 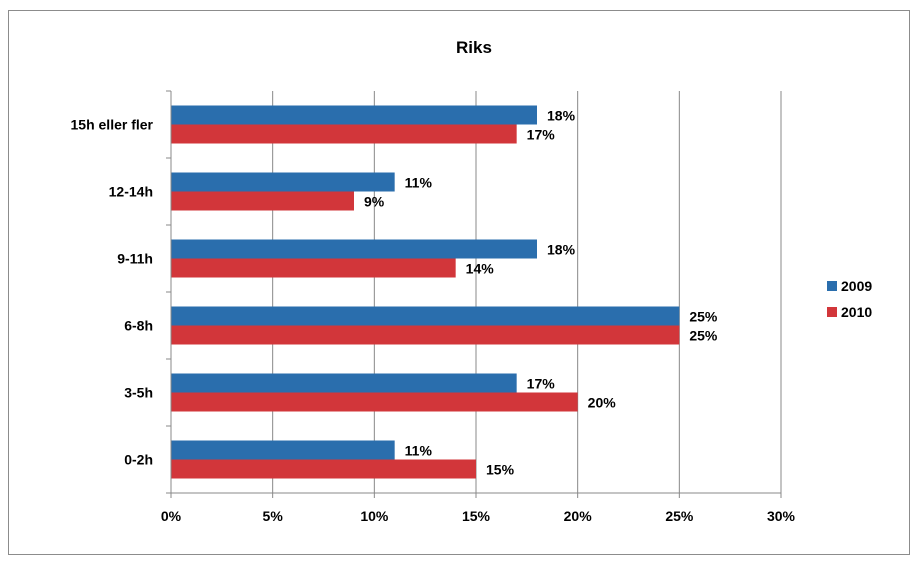 I want to click on x-tick-label: 20%, so click(x=578, y=516).